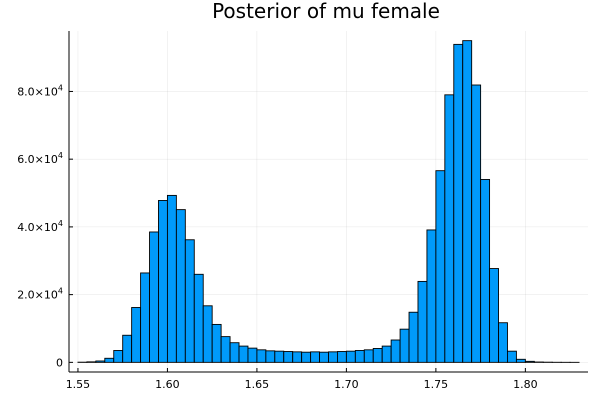 The width and height of the screenshot is (600, 400). What do you see at coordinates (436, 384) in the screenshot?
I see `x-tick-label: 1.75` at bounding box center [436, 384].